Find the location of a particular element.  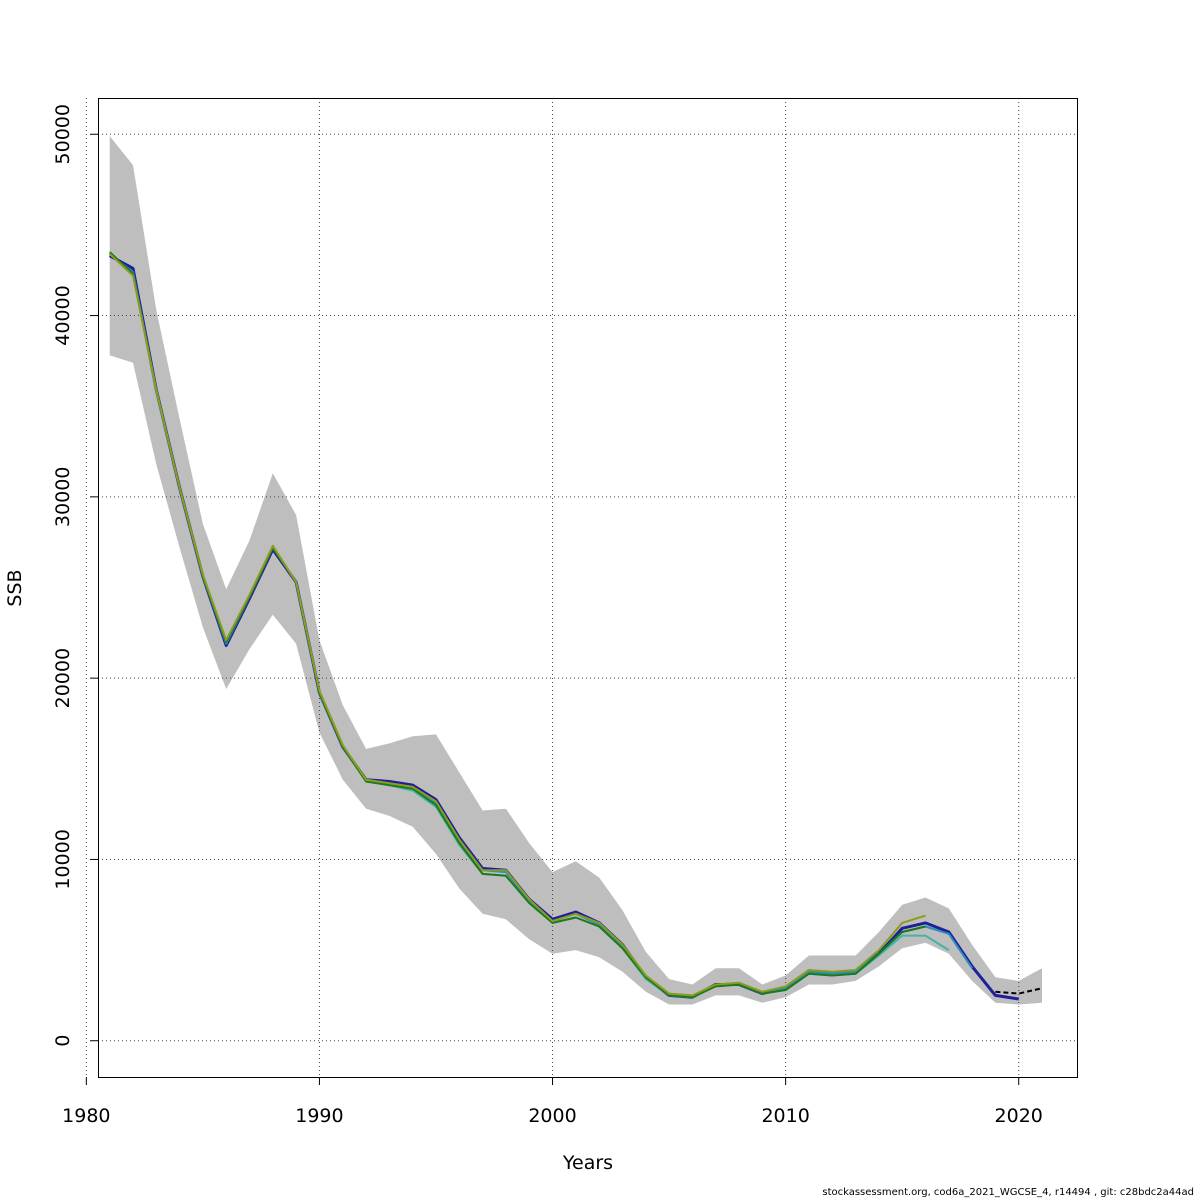

x-tick-label: 1980 is located at coordinates (86, 1116).